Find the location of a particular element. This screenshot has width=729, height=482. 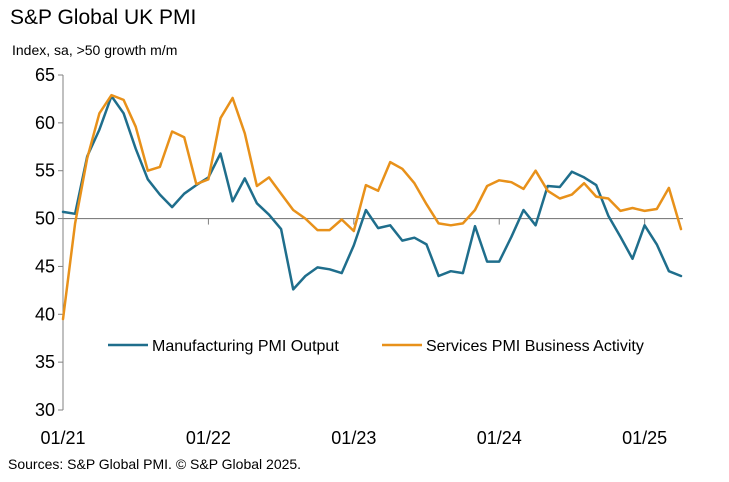

y-tick-label: 50 is located at coordinates (45, 219).